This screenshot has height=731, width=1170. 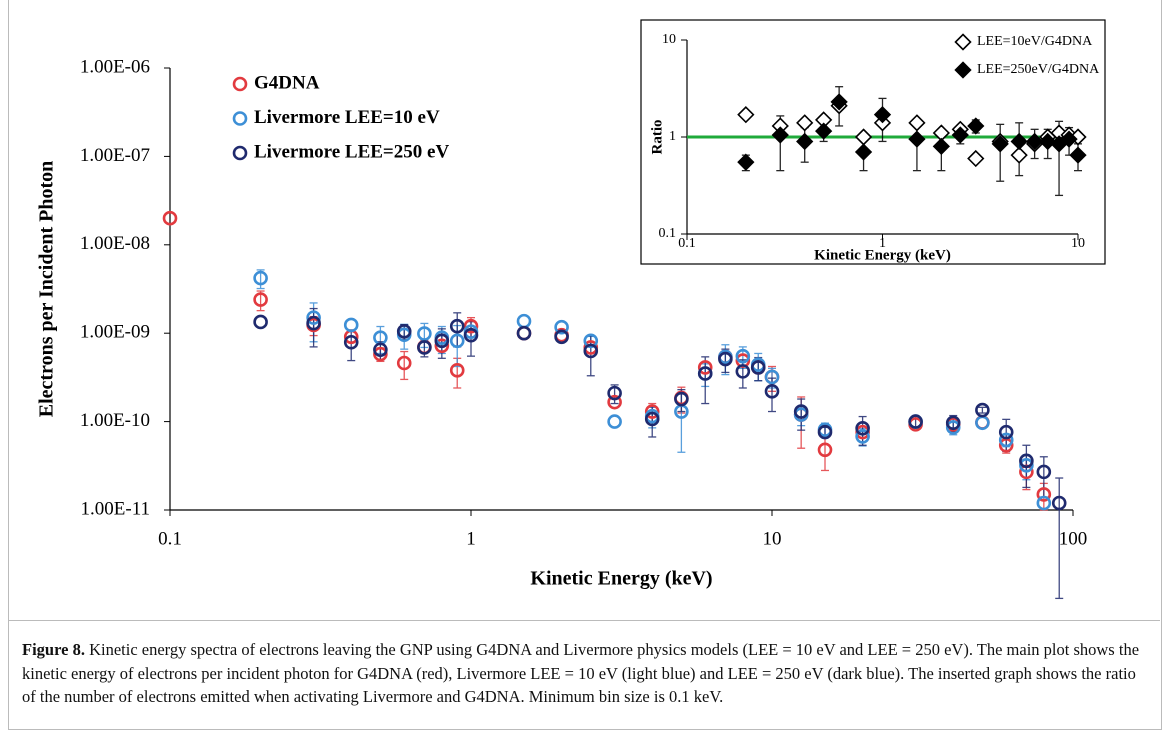 What do you see at coordinates (1035, 41) in the screenshot?
I see `legend-label: LEE=10eV/G4DNA` at bounding box center [1035, 41].